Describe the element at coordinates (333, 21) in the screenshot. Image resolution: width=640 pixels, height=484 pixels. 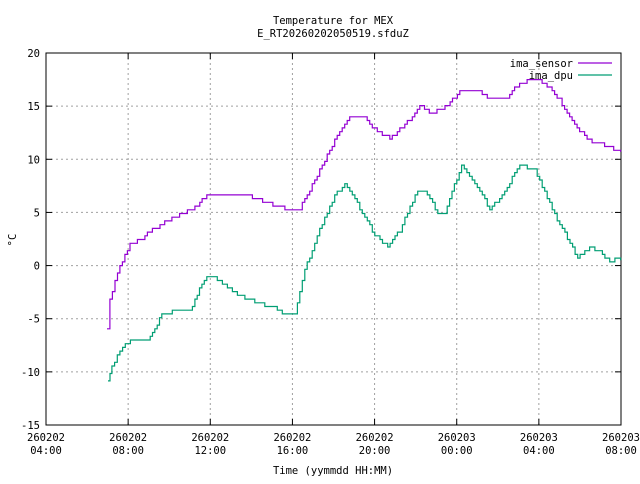
I see `chart-title: Temperature for MEX` at that location.